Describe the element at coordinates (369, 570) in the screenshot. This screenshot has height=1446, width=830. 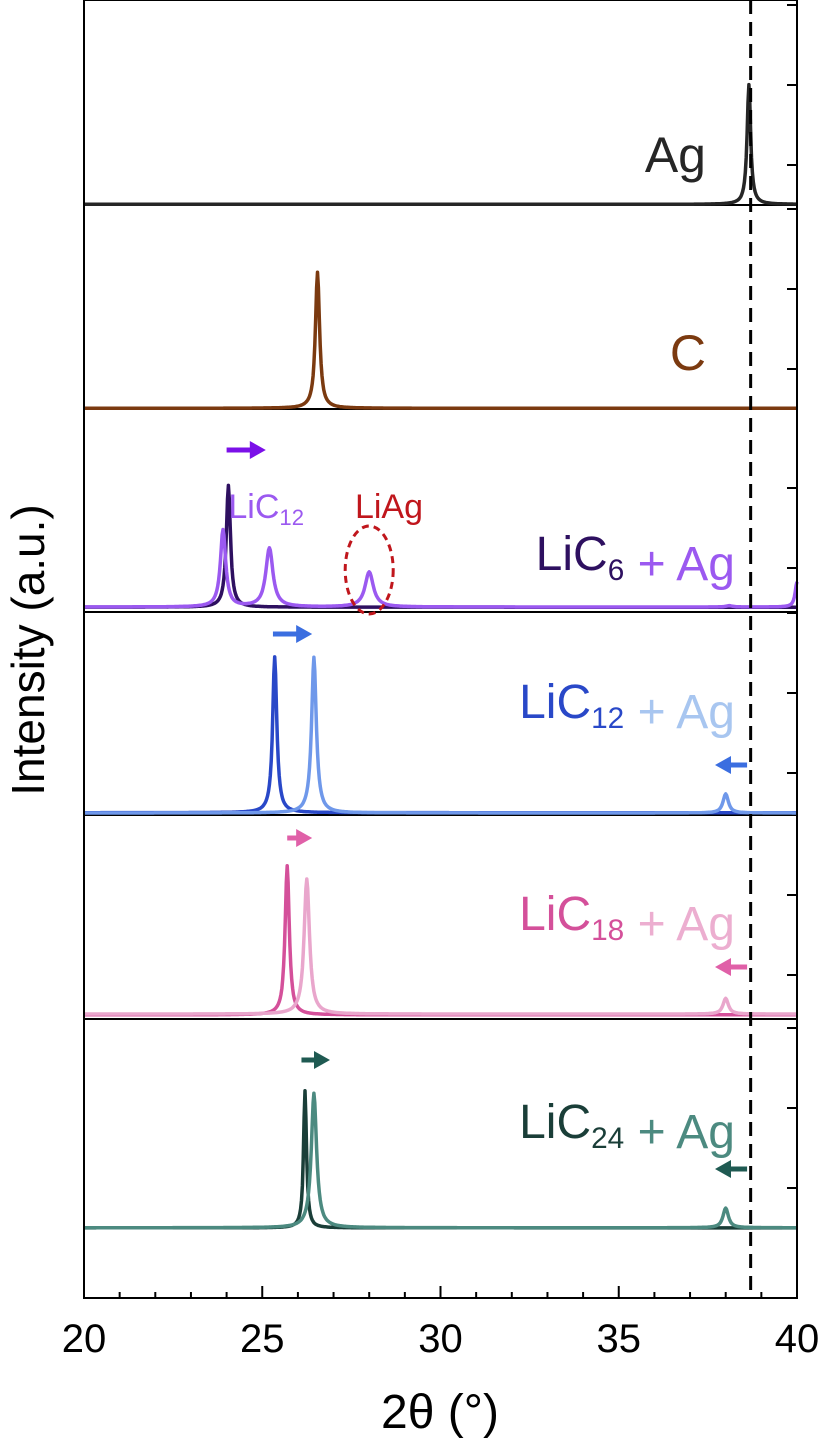
I see `liag-highlight-ellipse` at that location.